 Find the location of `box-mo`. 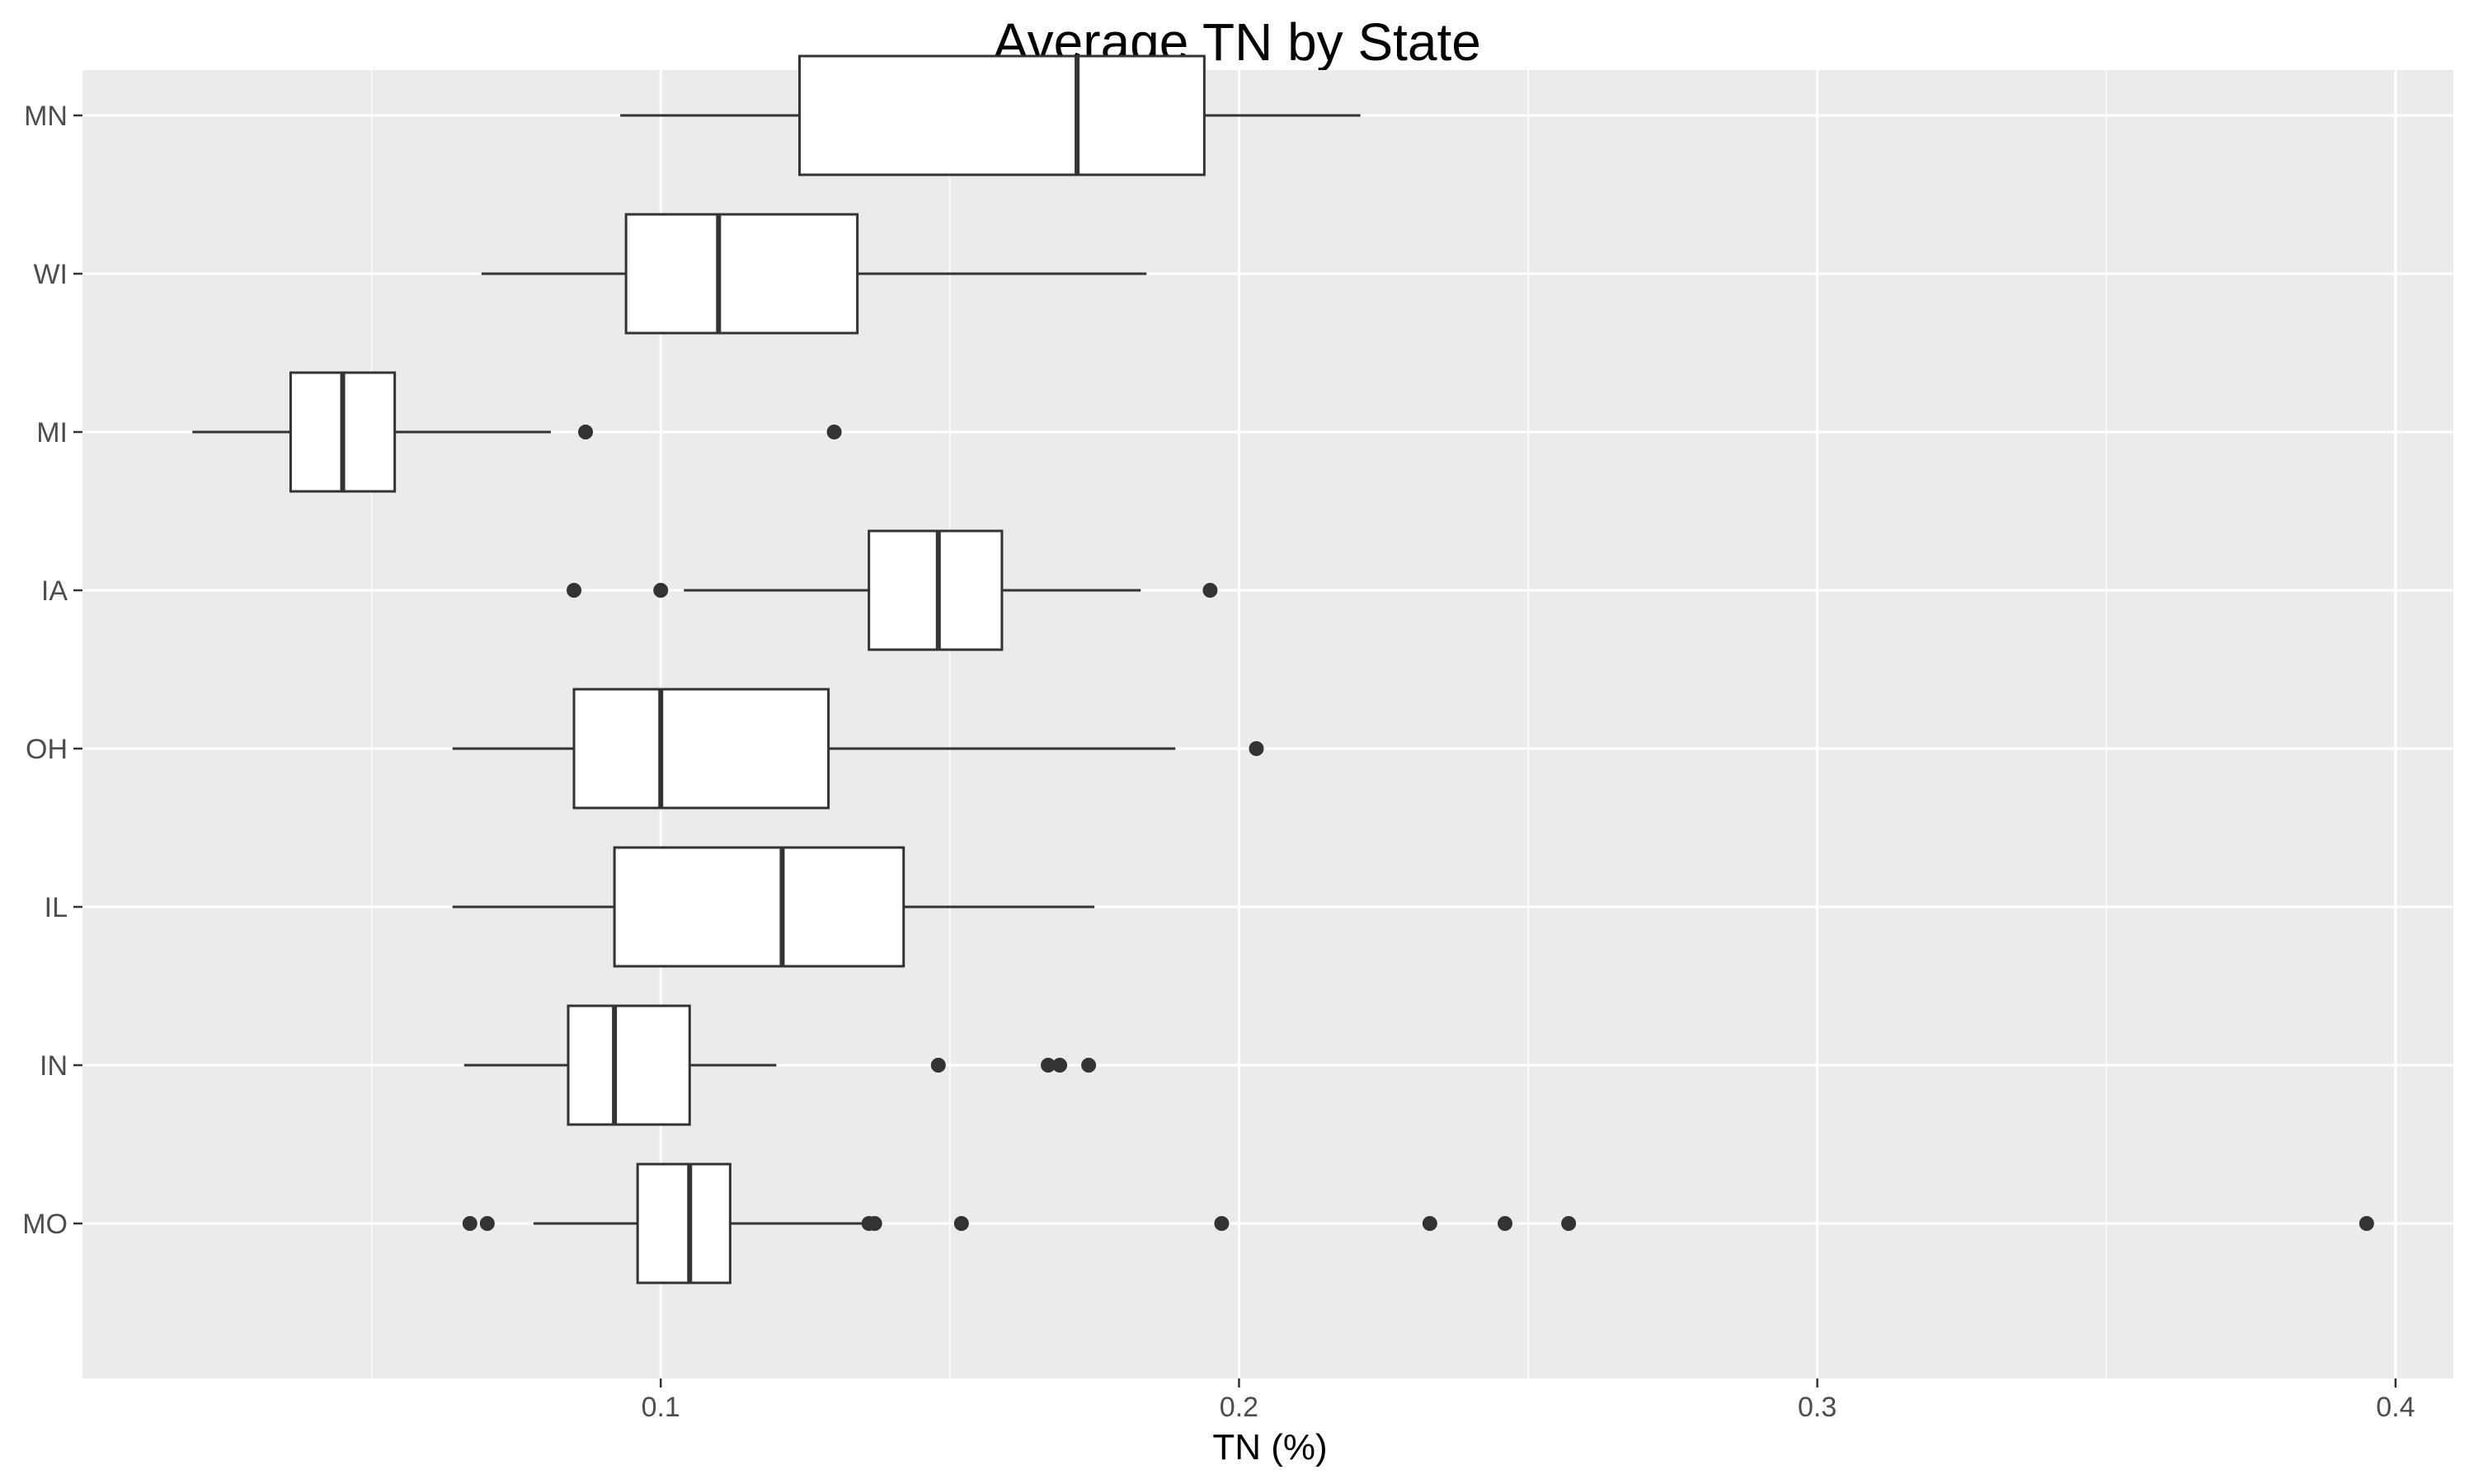

box-mo is located at coordinates (1418, 1223).